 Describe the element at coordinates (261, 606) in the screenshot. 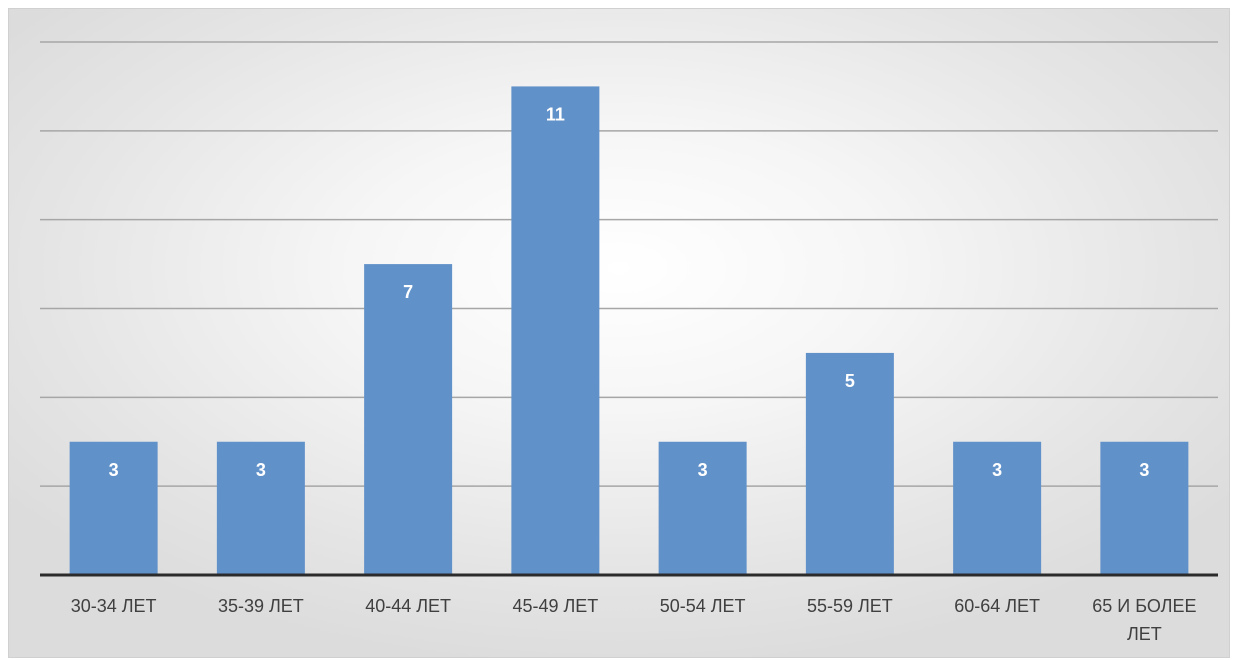

I see `x-tick-label: 35-39 ЛЕТ` at that location.